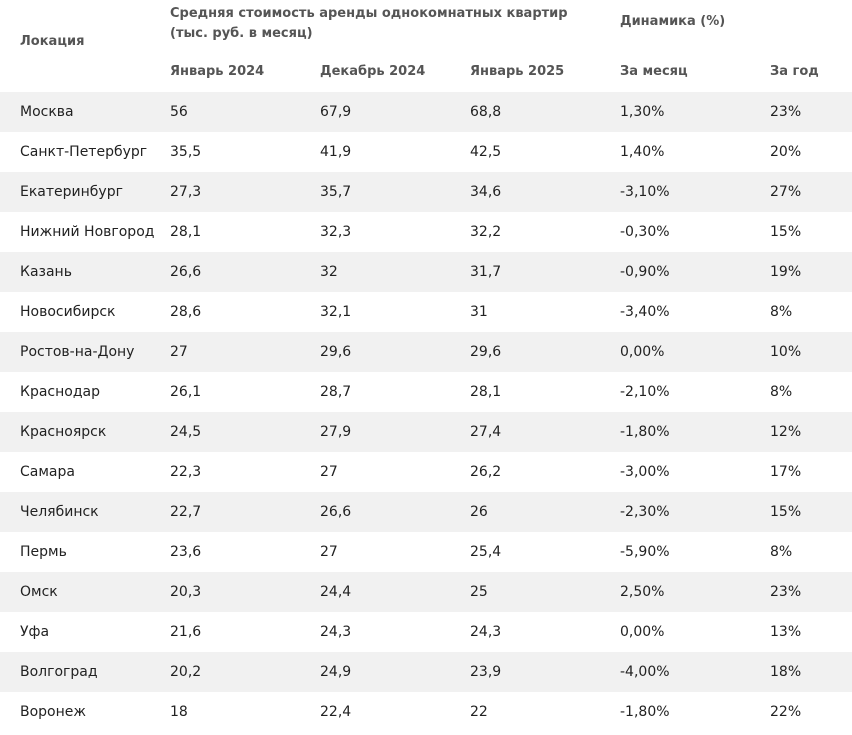  Describe the element at coordinates (53, 712) in the screenshot. I see `location-cell: Воронеж` at that location.